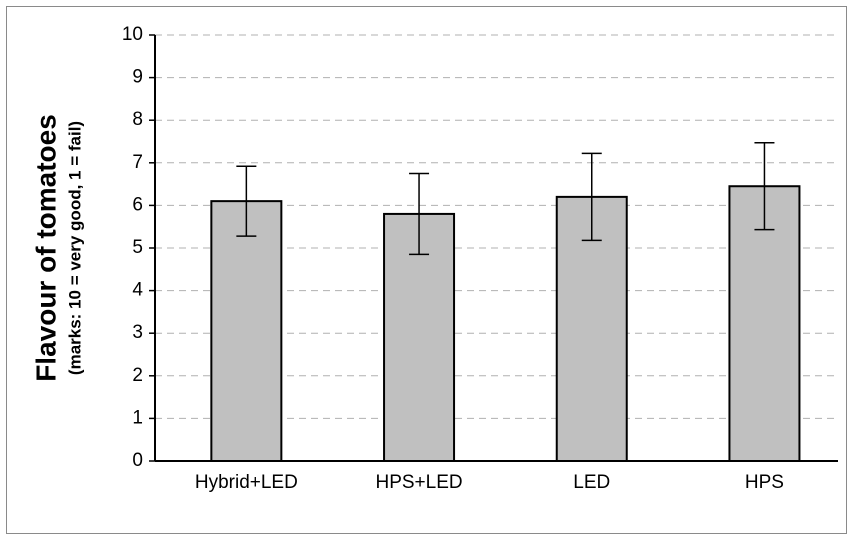 The image size is (853, 540). What do you see at coordinates (137, 417) in the screenshot?
I see `y-tick-label: 1` at bounding box center [137, 417].